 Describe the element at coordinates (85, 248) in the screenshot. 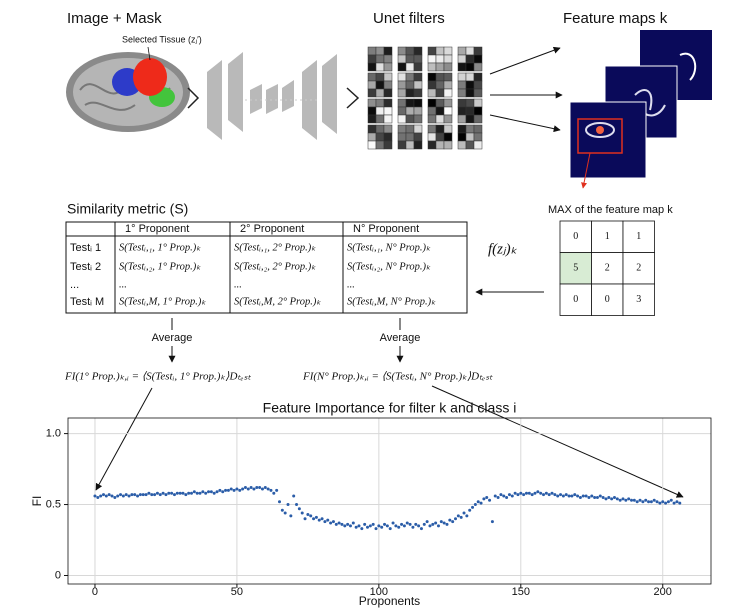

I see `row-label: Testᵢ 1` at that location.